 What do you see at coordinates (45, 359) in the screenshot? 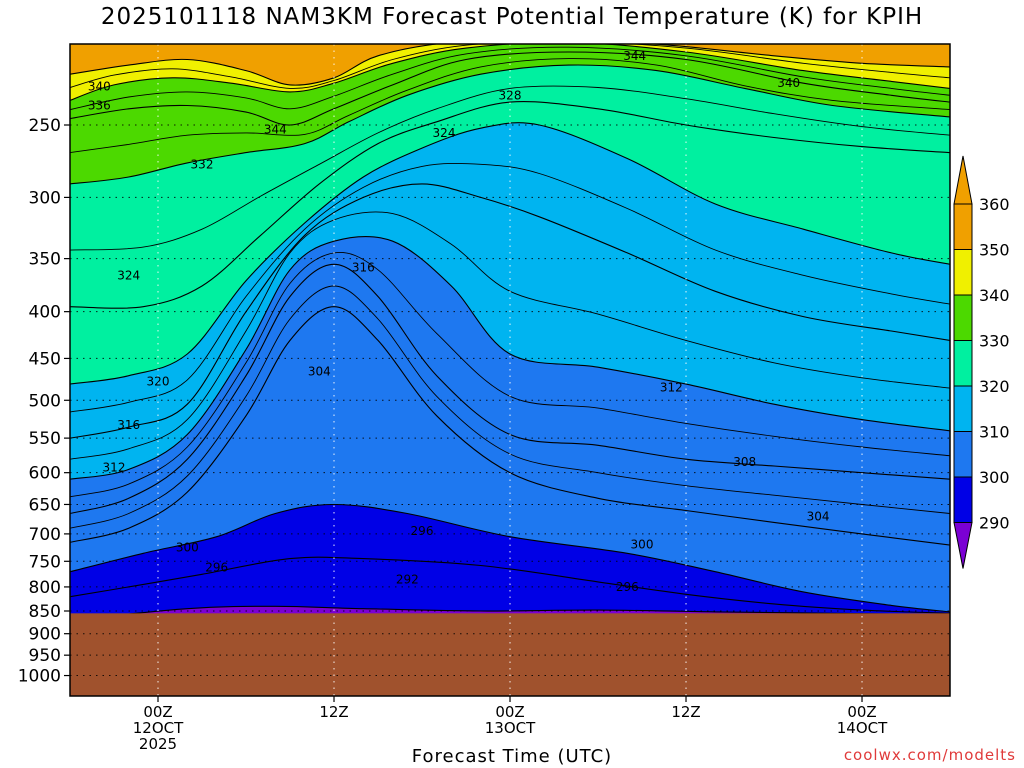
I see `y-tick-label: 450` at bounding box center [45, 359].